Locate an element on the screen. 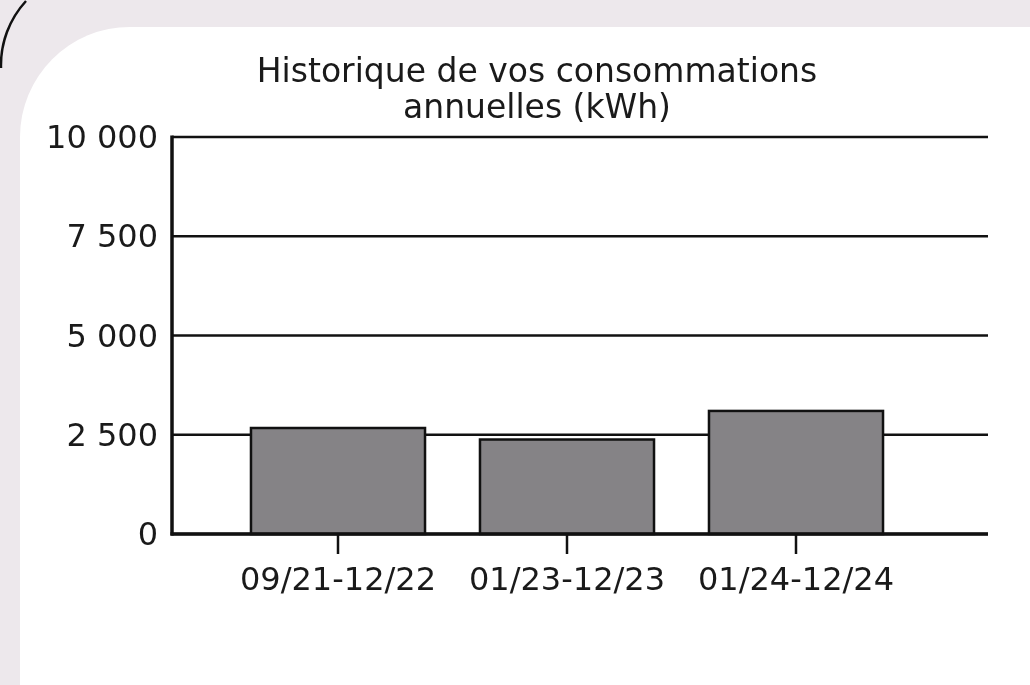 The image size is (1030, 685). y-tick-label: 10 000 is located at coordinates (102, 137).